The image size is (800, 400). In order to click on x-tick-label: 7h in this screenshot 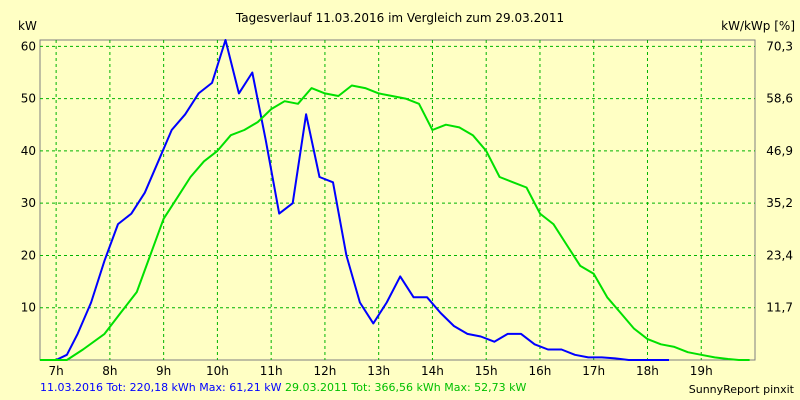, I will do `click(56, 371)`.